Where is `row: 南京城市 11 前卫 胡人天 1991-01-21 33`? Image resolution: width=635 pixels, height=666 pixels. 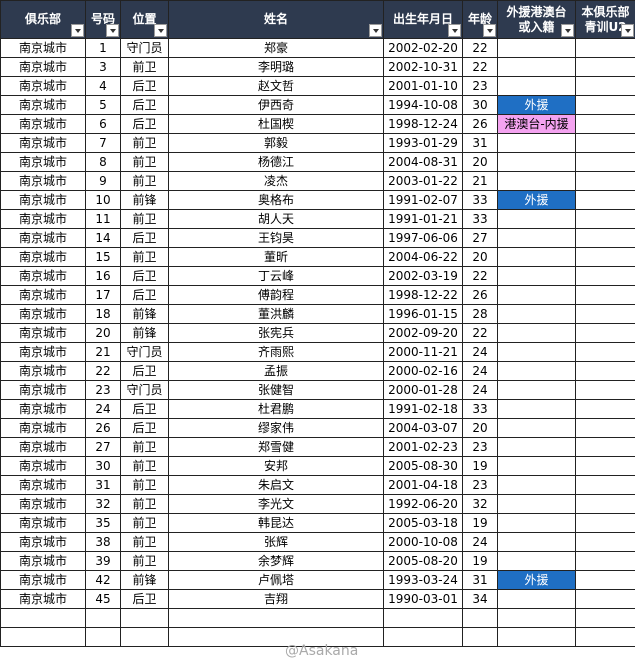
row: 南京城市 11 前卫 胡人天 1991-01-21 33 is located at coordinates (317, 219).